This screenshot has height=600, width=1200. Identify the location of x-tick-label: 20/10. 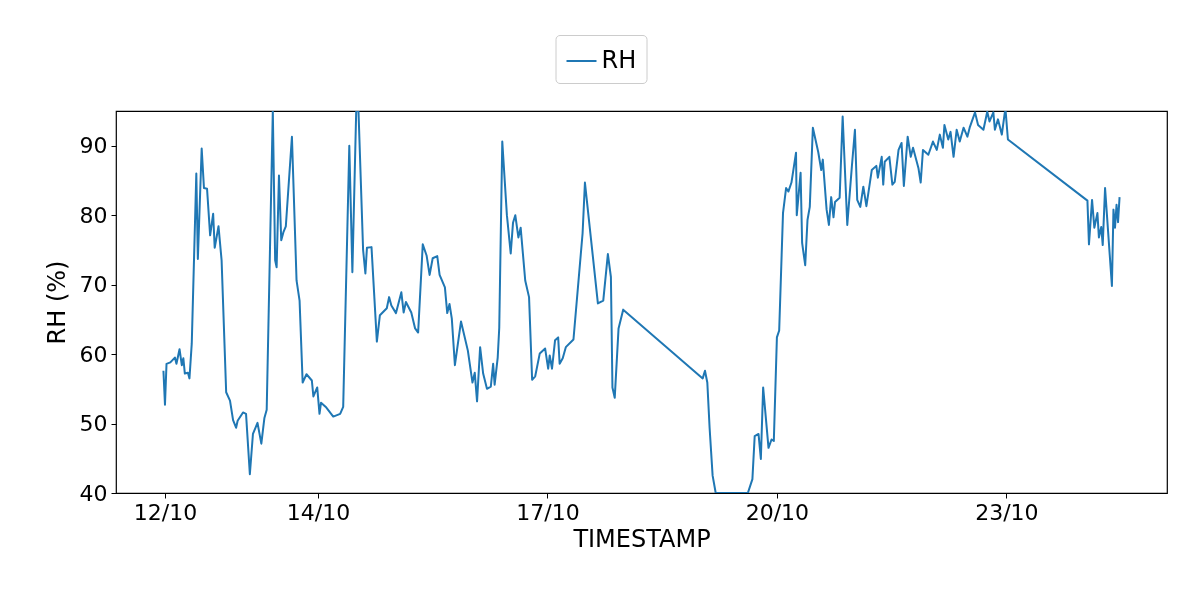
(777, 512).